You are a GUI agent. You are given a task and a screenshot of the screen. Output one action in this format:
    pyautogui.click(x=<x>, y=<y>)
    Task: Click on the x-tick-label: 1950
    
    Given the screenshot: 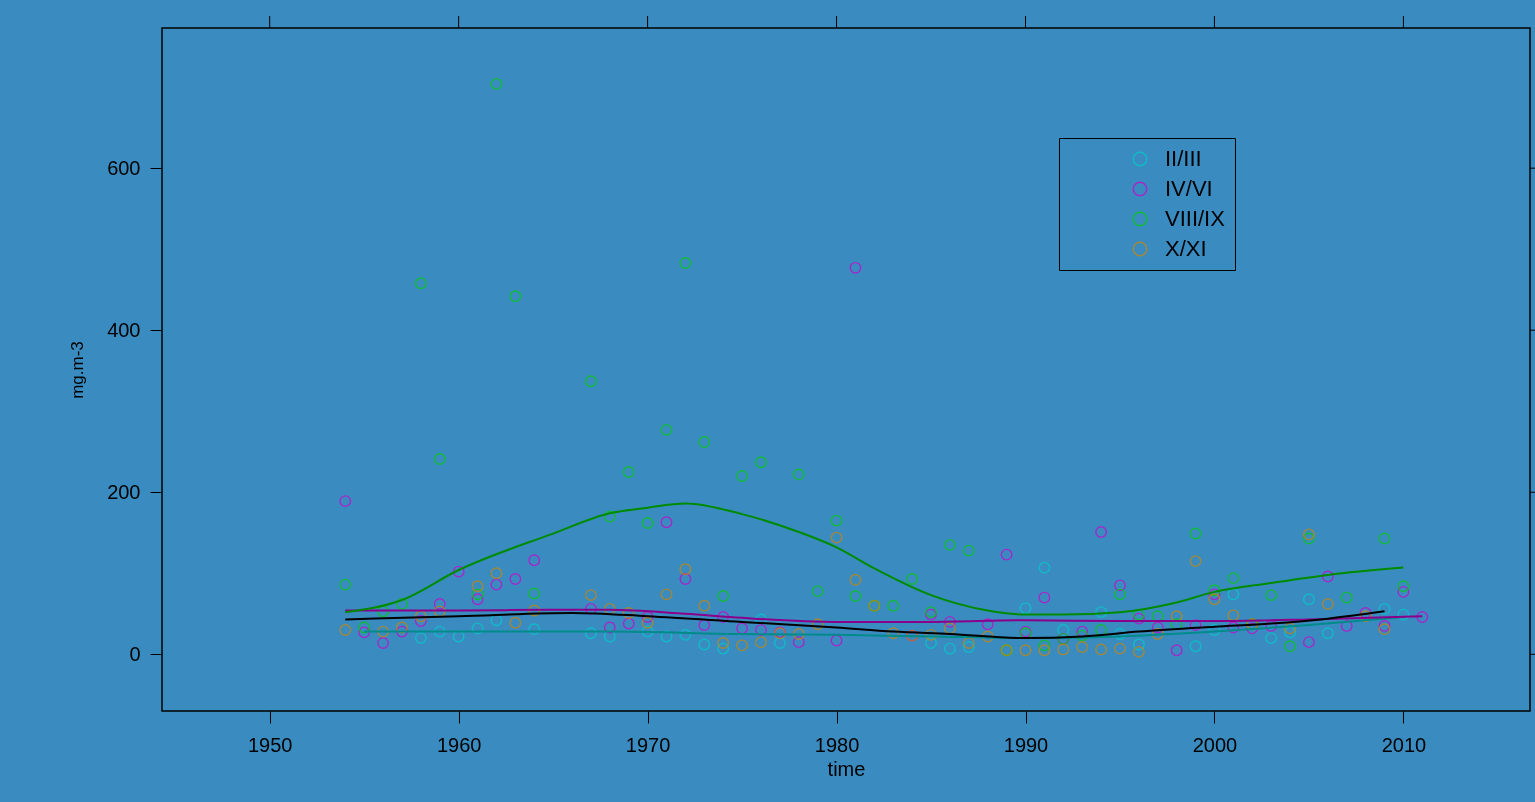 What is the action you would take?
    pyautogui.click(x=270, y=744)
    